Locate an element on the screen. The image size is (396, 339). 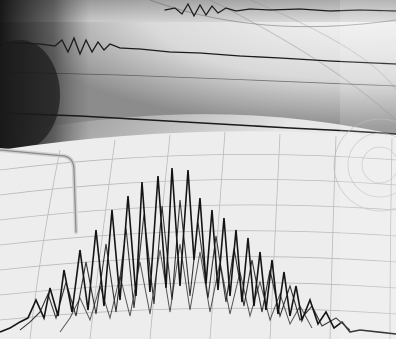
right-highlight is located at coordinates (368, 169).